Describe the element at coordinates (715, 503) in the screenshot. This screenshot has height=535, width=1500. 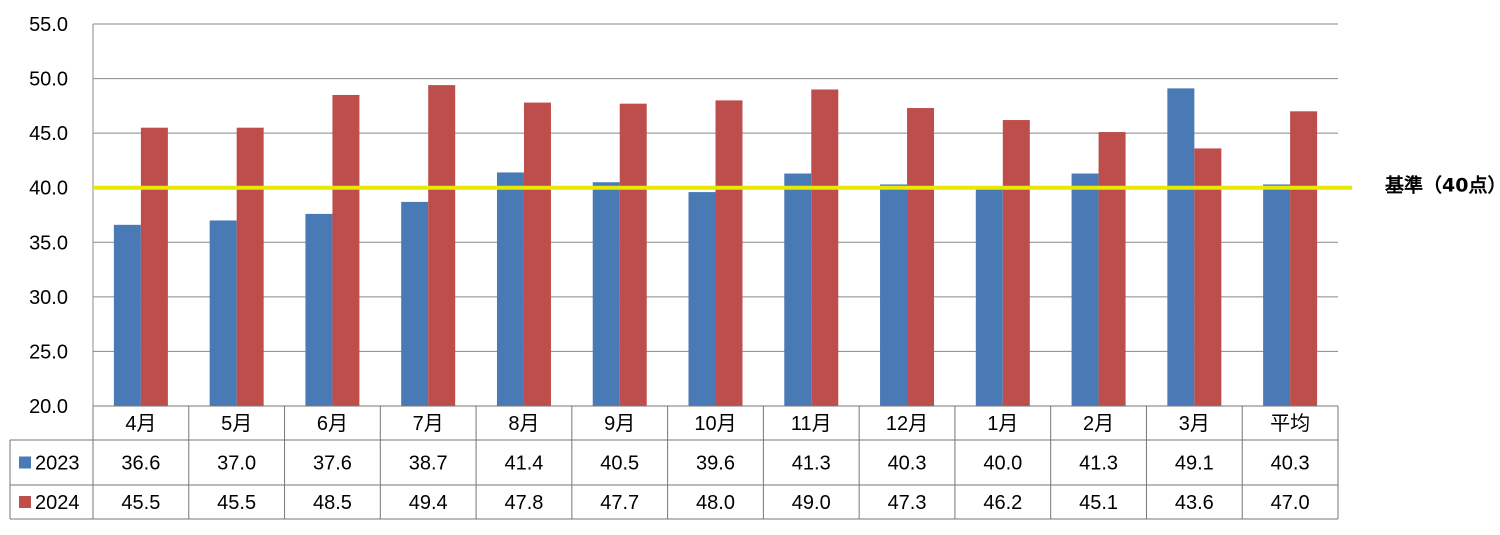
I see `data-label-2024: 48.0` at that location.